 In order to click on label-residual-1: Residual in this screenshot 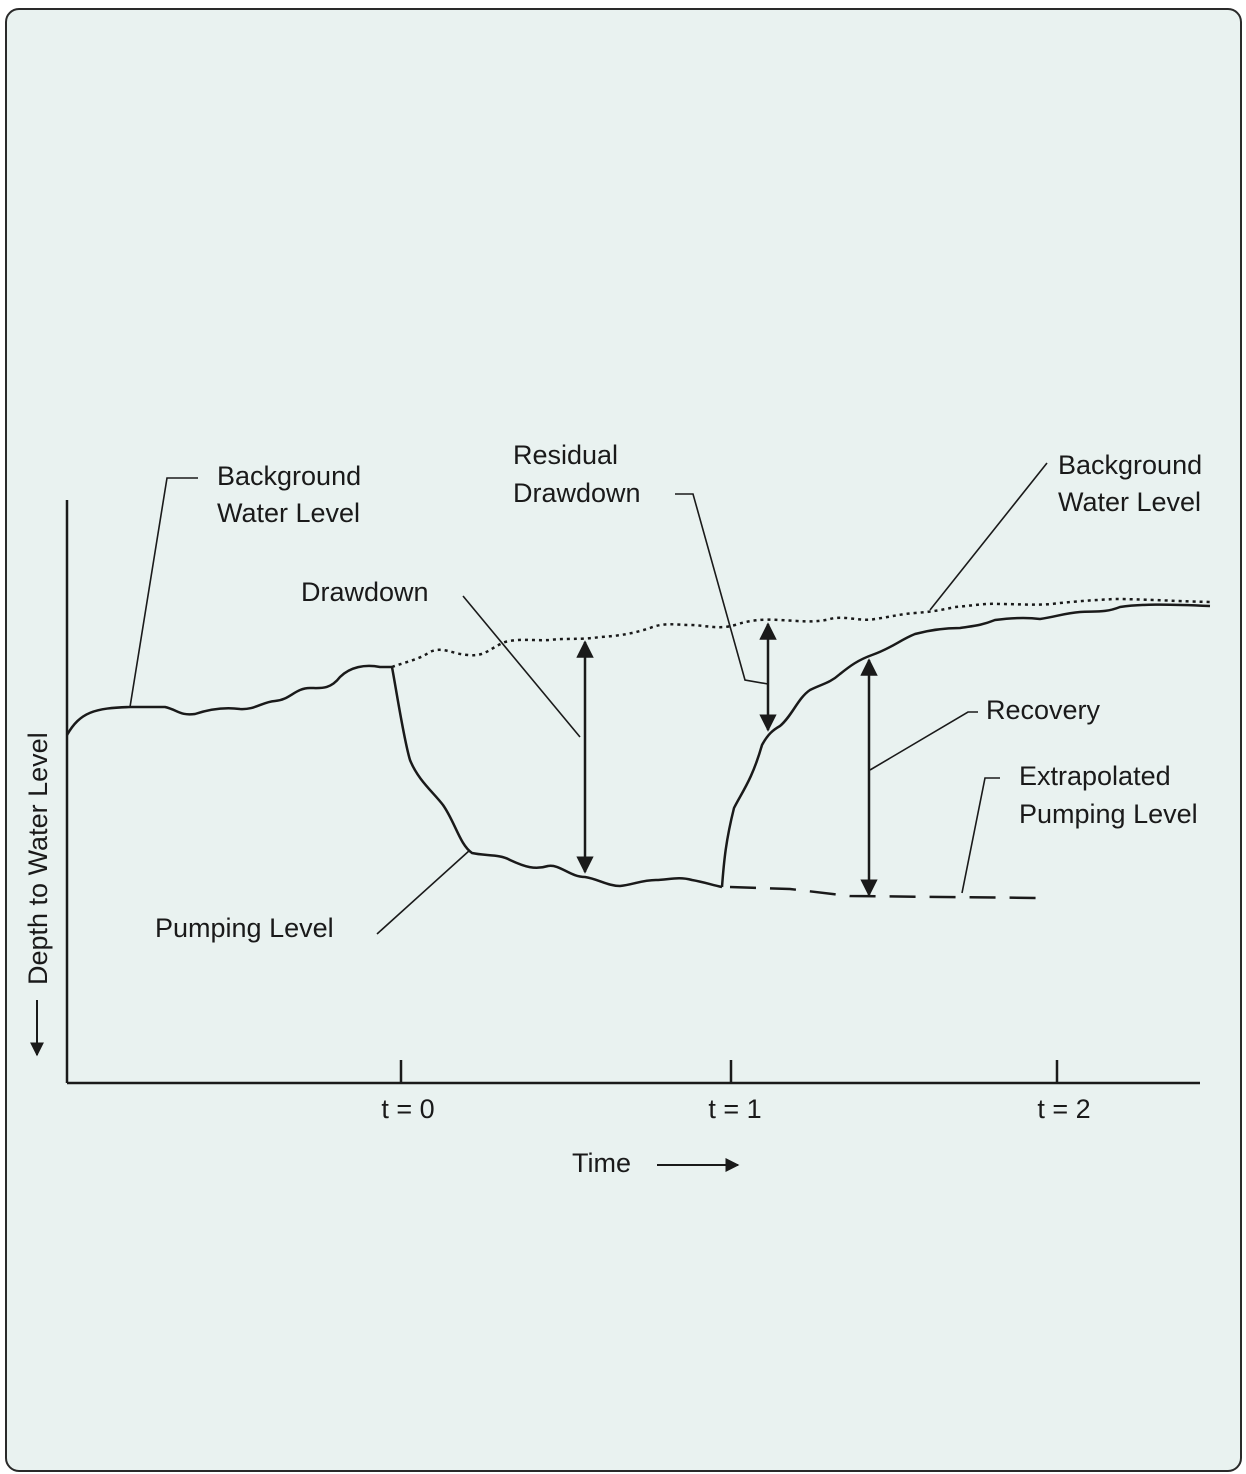, I will do `click(565, 455)`.